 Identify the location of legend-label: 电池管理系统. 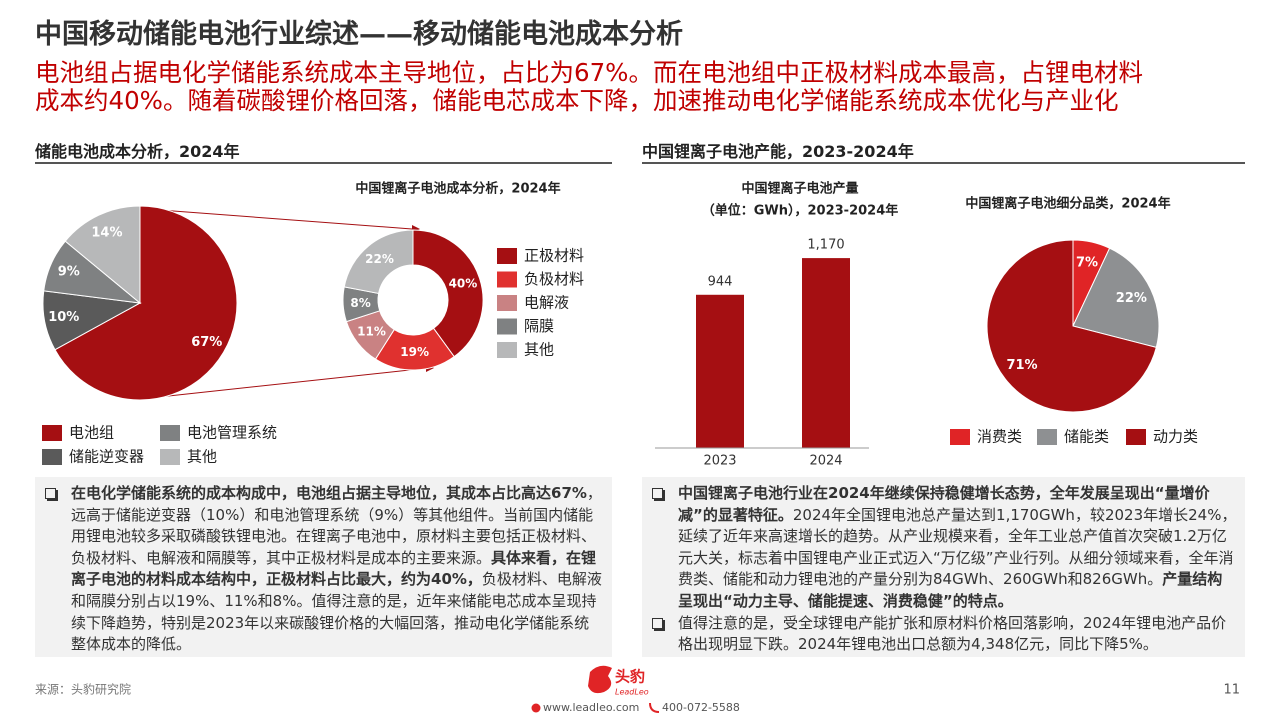
(232, 433).